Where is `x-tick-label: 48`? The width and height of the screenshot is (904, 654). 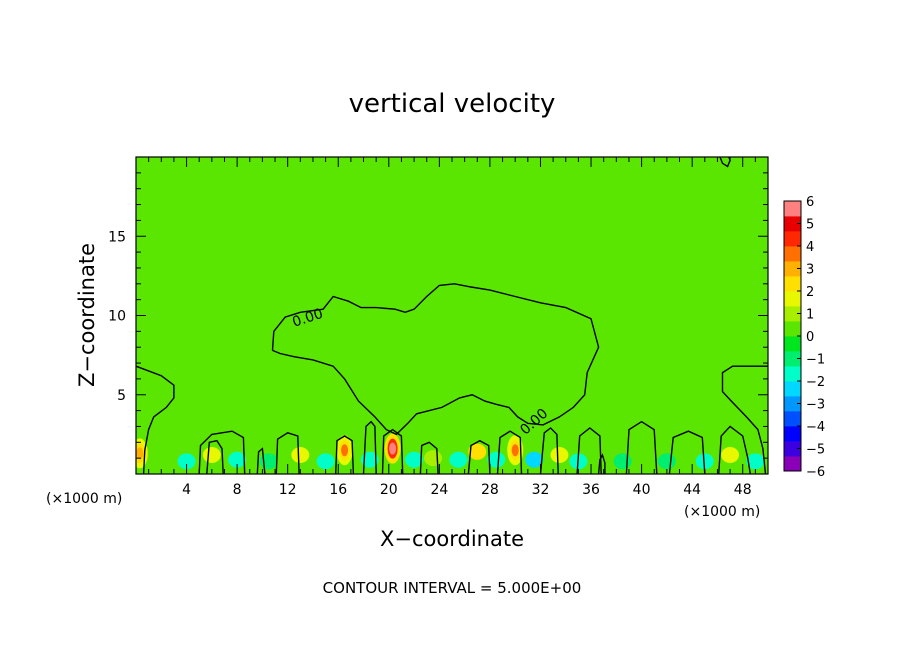
x-tick-label: 48 is located at coordinates (743, 490).